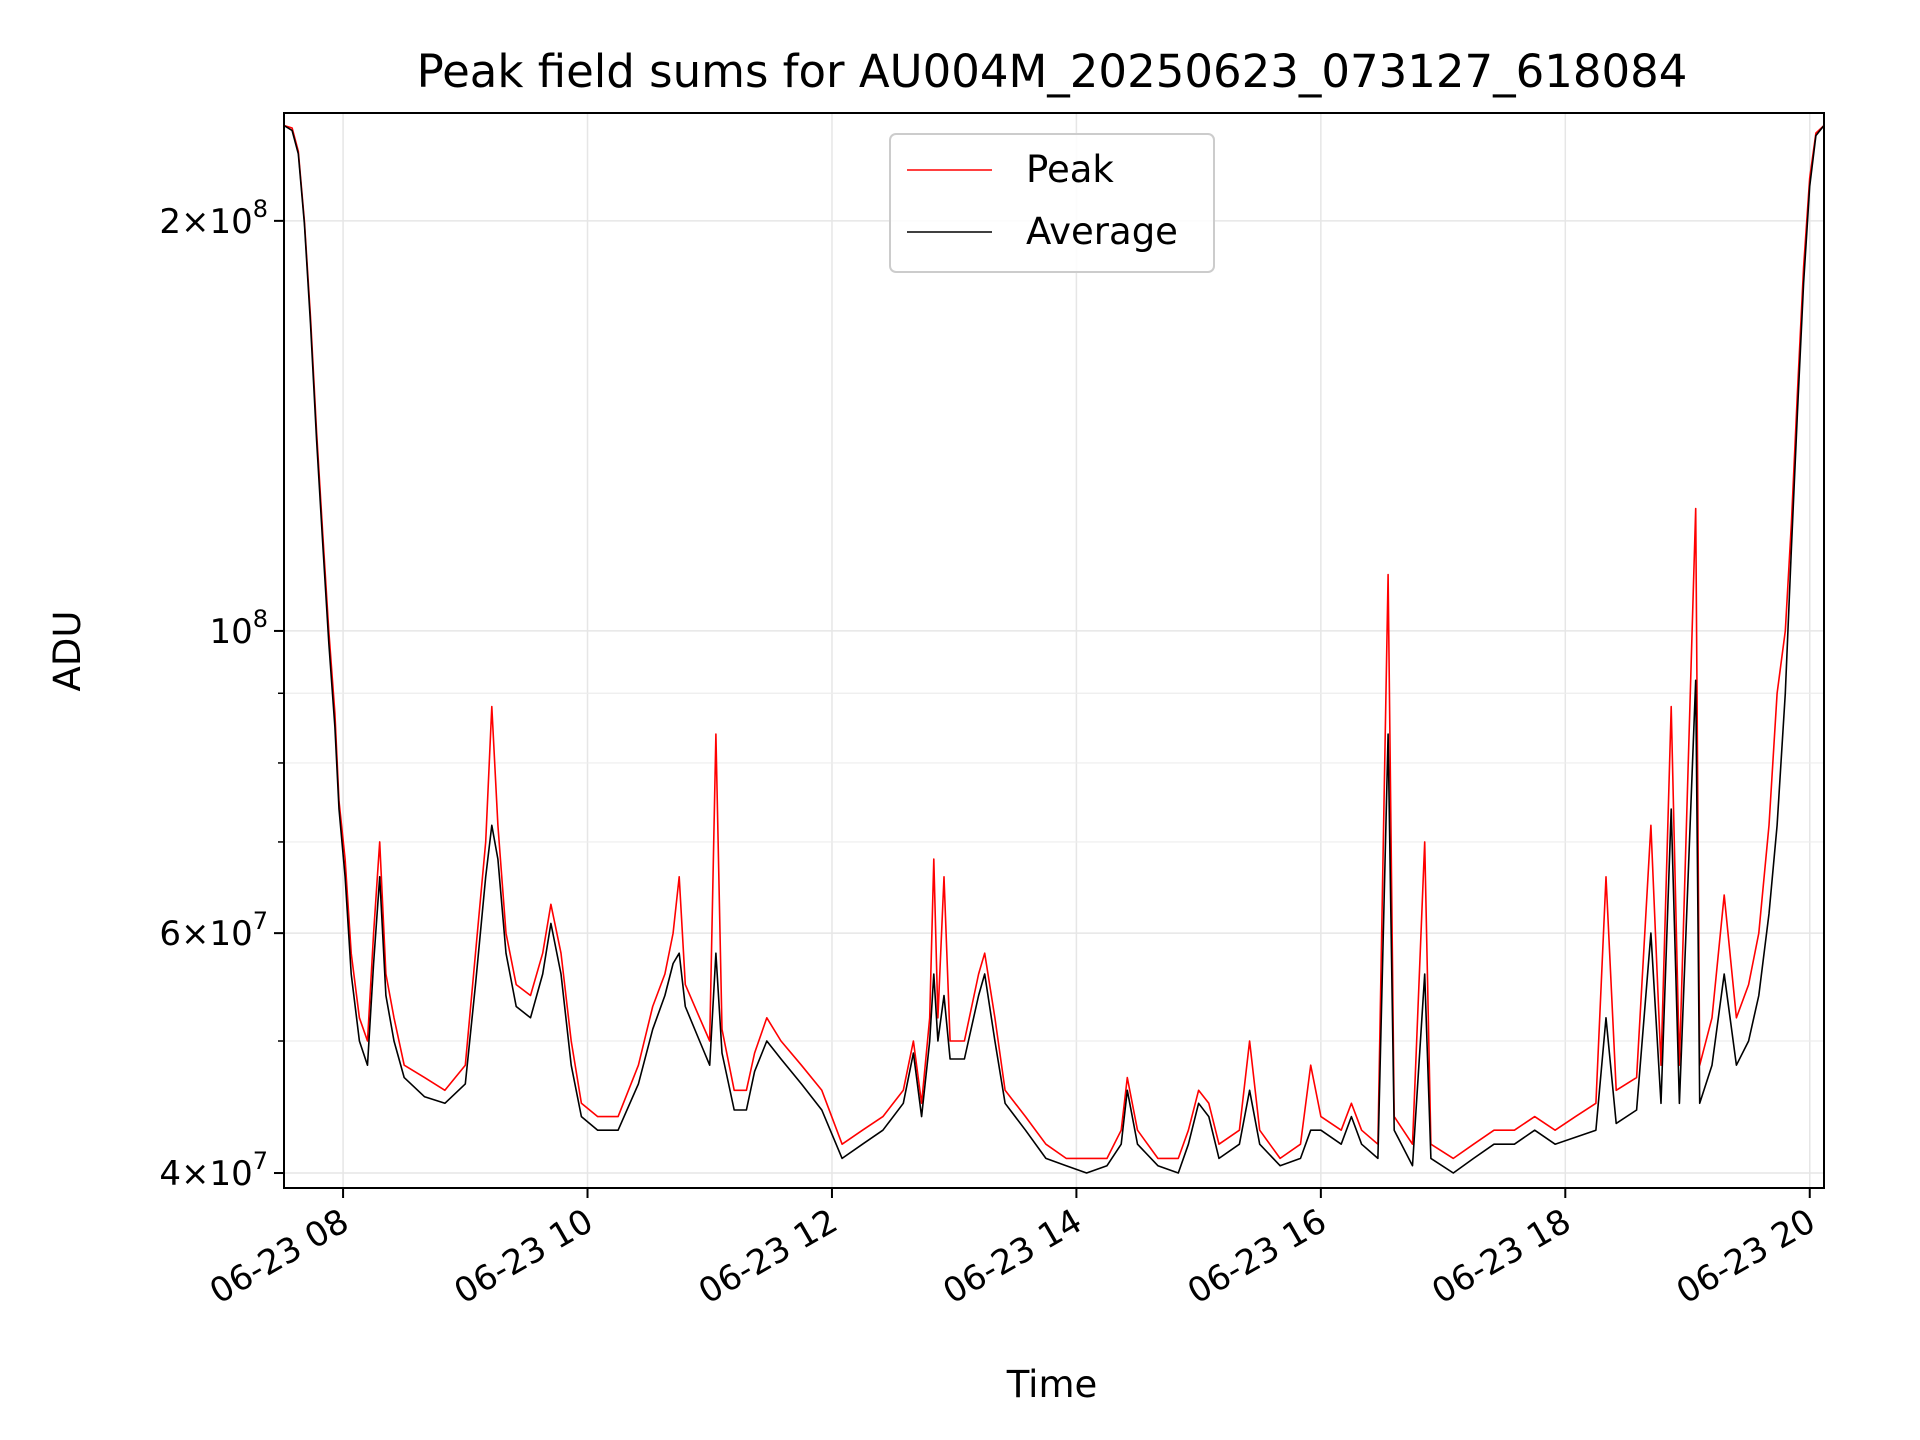  What do you see at coordinates (1052, 1384) in the screenshot?
I see `x-axis-label: Time` at bounding box center [1052, 1384].